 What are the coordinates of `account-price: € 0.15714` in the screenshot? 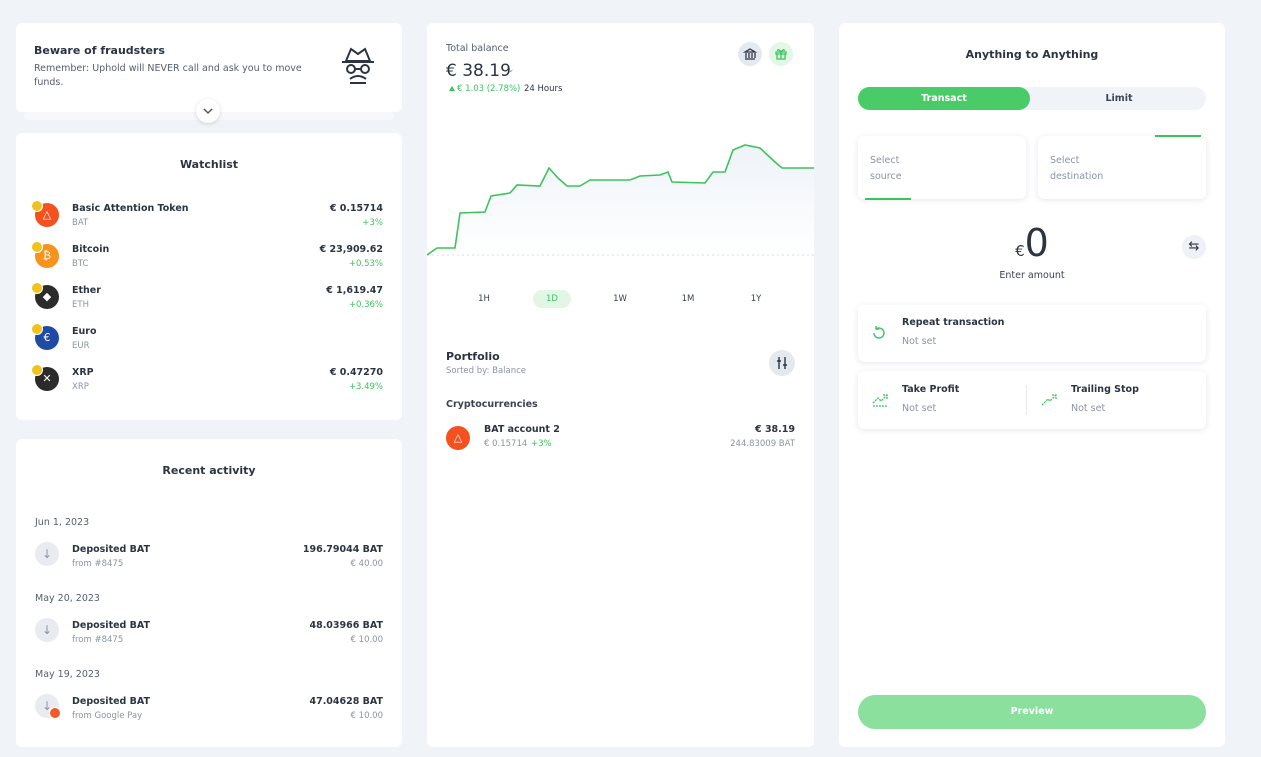 It's located at (506, 444).